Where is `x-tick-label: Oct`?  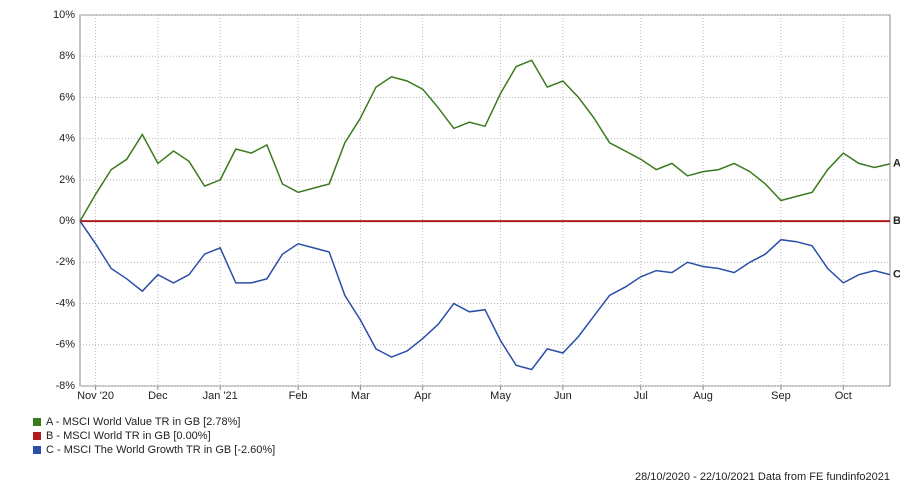
x-tick-label: Oct is located at coordinates (843, 396).